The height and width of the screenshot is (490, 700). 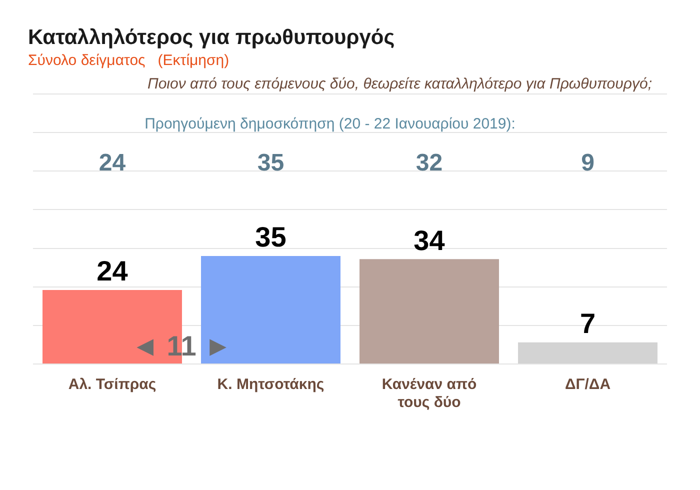 What do you see at coordinates (429, 394) in the screenshot?
I see `x-tick-label: Κανέναν από τους δύο` at bounding box center [429, 394].